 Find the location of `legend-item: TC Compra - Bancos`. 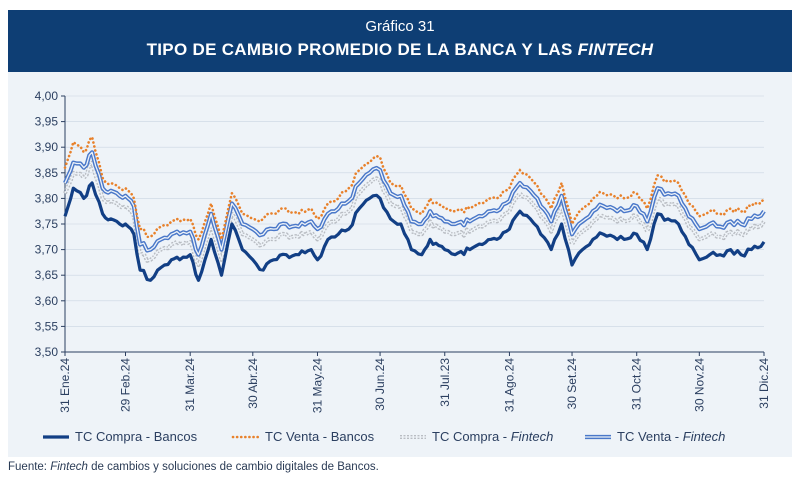

legend-item: TC Compra - Bancos is located at coordinates (120, 436).